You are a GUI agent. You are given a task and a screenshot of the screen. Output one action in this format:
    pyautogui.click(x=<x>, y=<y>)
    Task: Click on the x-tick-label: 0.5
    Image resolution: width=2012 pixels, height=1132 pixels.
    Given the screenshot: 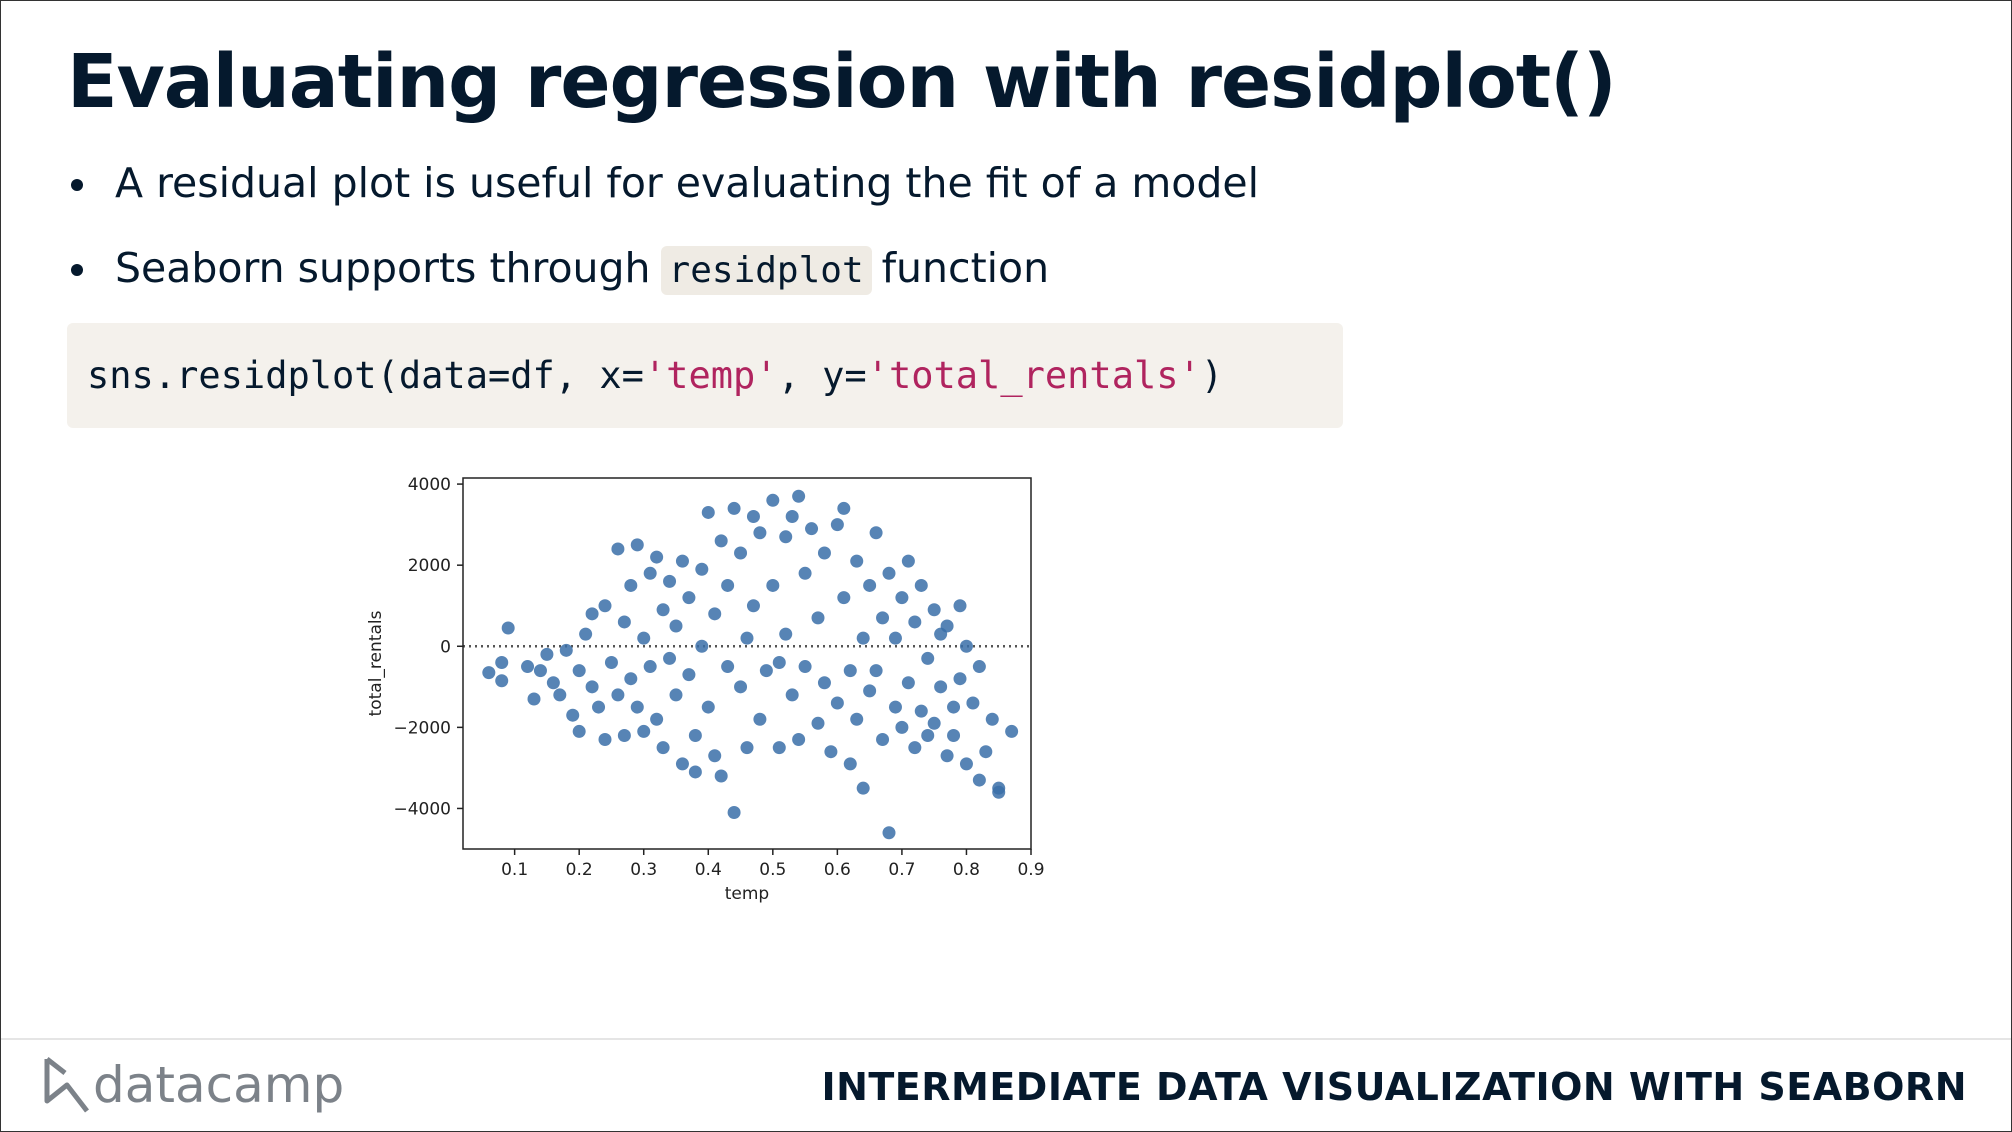 What is the action you would take?
    pyautogui.click(x=772, y=870)
    